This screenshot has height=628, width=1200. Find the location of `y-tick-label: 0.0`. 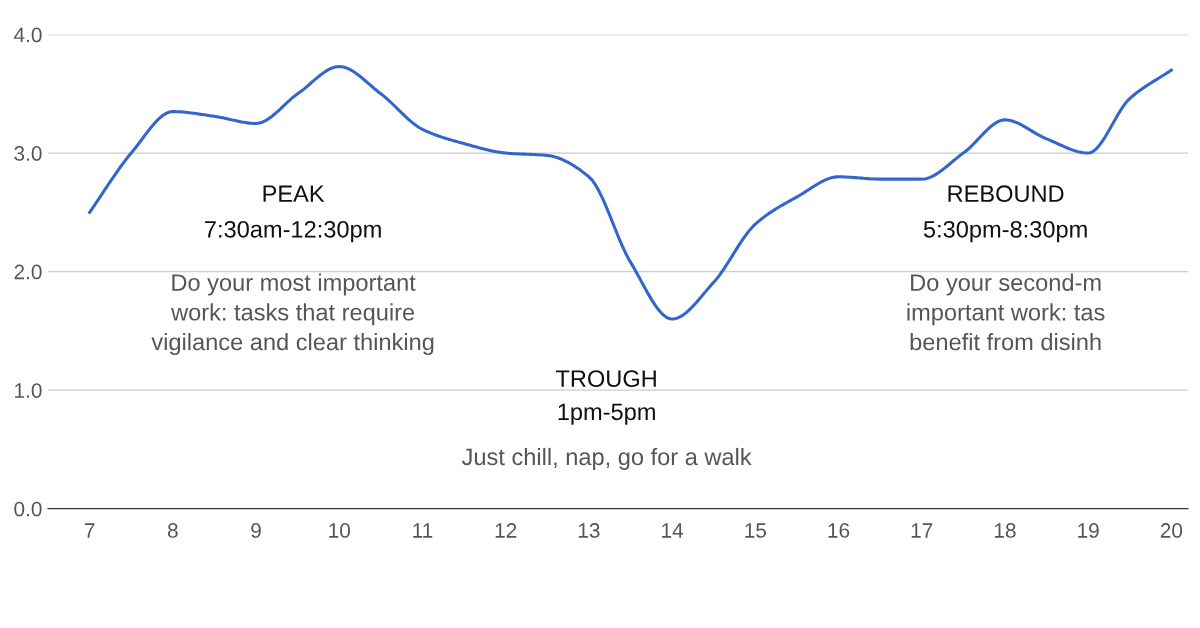

y-tick-label: 0.0 is located at coordinates (28, 509).